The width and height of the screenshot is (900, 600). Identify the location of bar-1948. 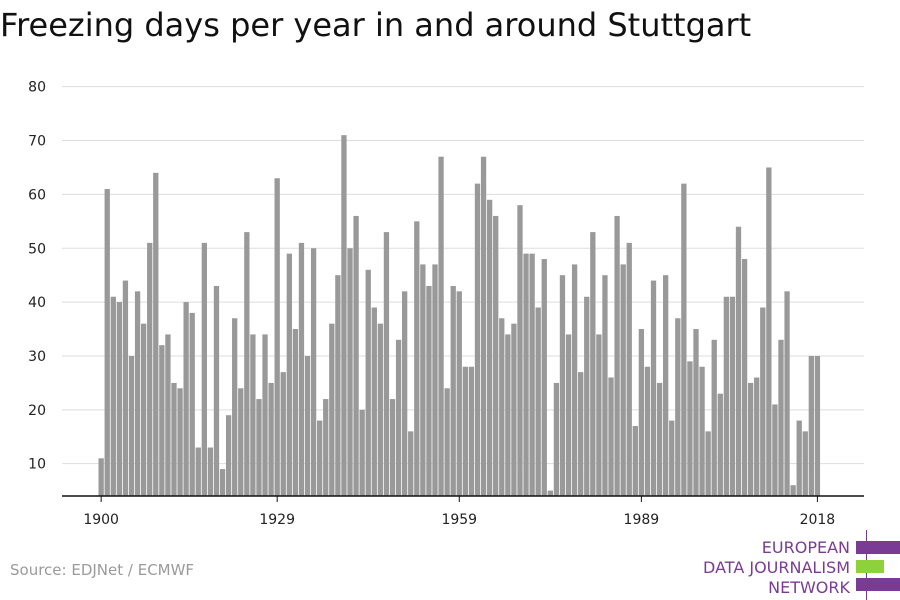
(392, 447).